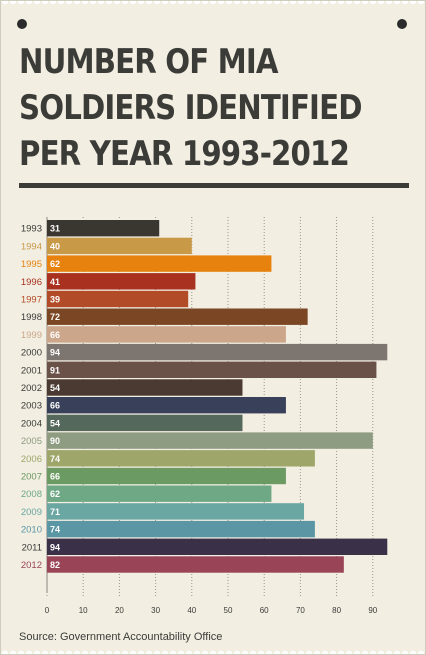 Image resolution: width=426 pixels, height=655 pixels. What do you see at coordinates (181, 458) in the screenshot?
I see `bar-2006` at bounding box center [181, 458].